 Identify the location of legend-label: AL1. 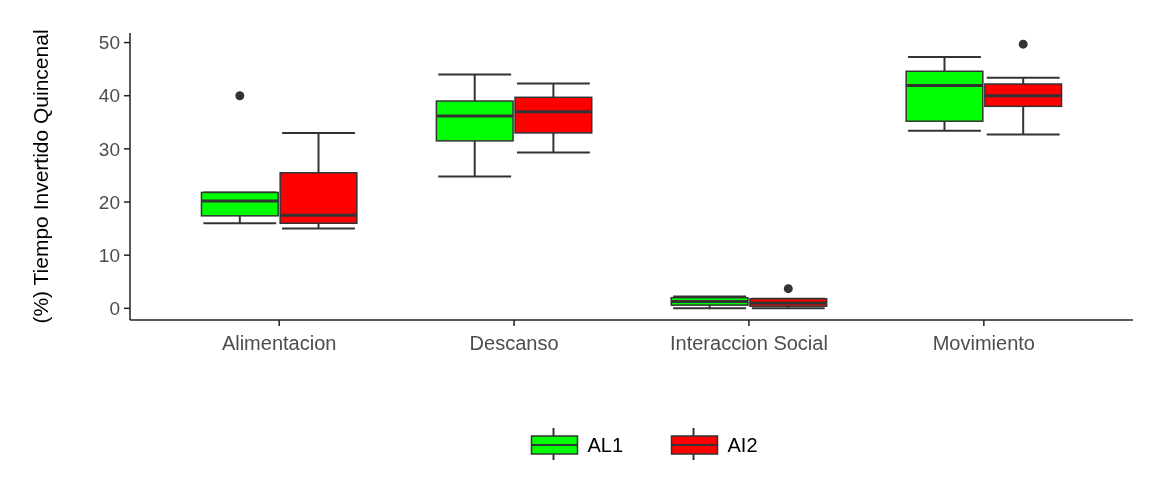
(605, 445).